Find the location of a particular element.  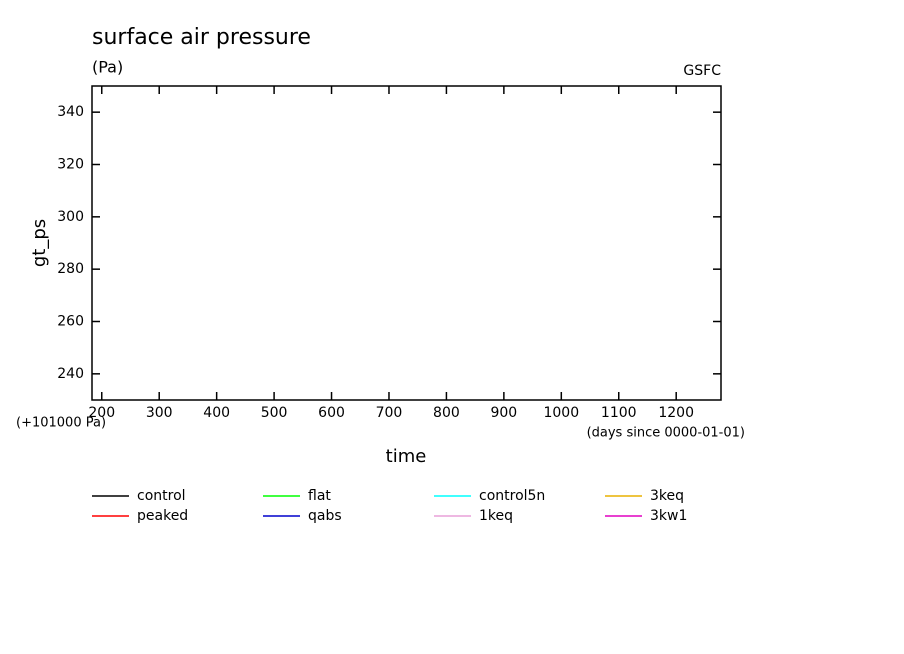

y-tick-label: 260 is located at coordinates (70, 322).